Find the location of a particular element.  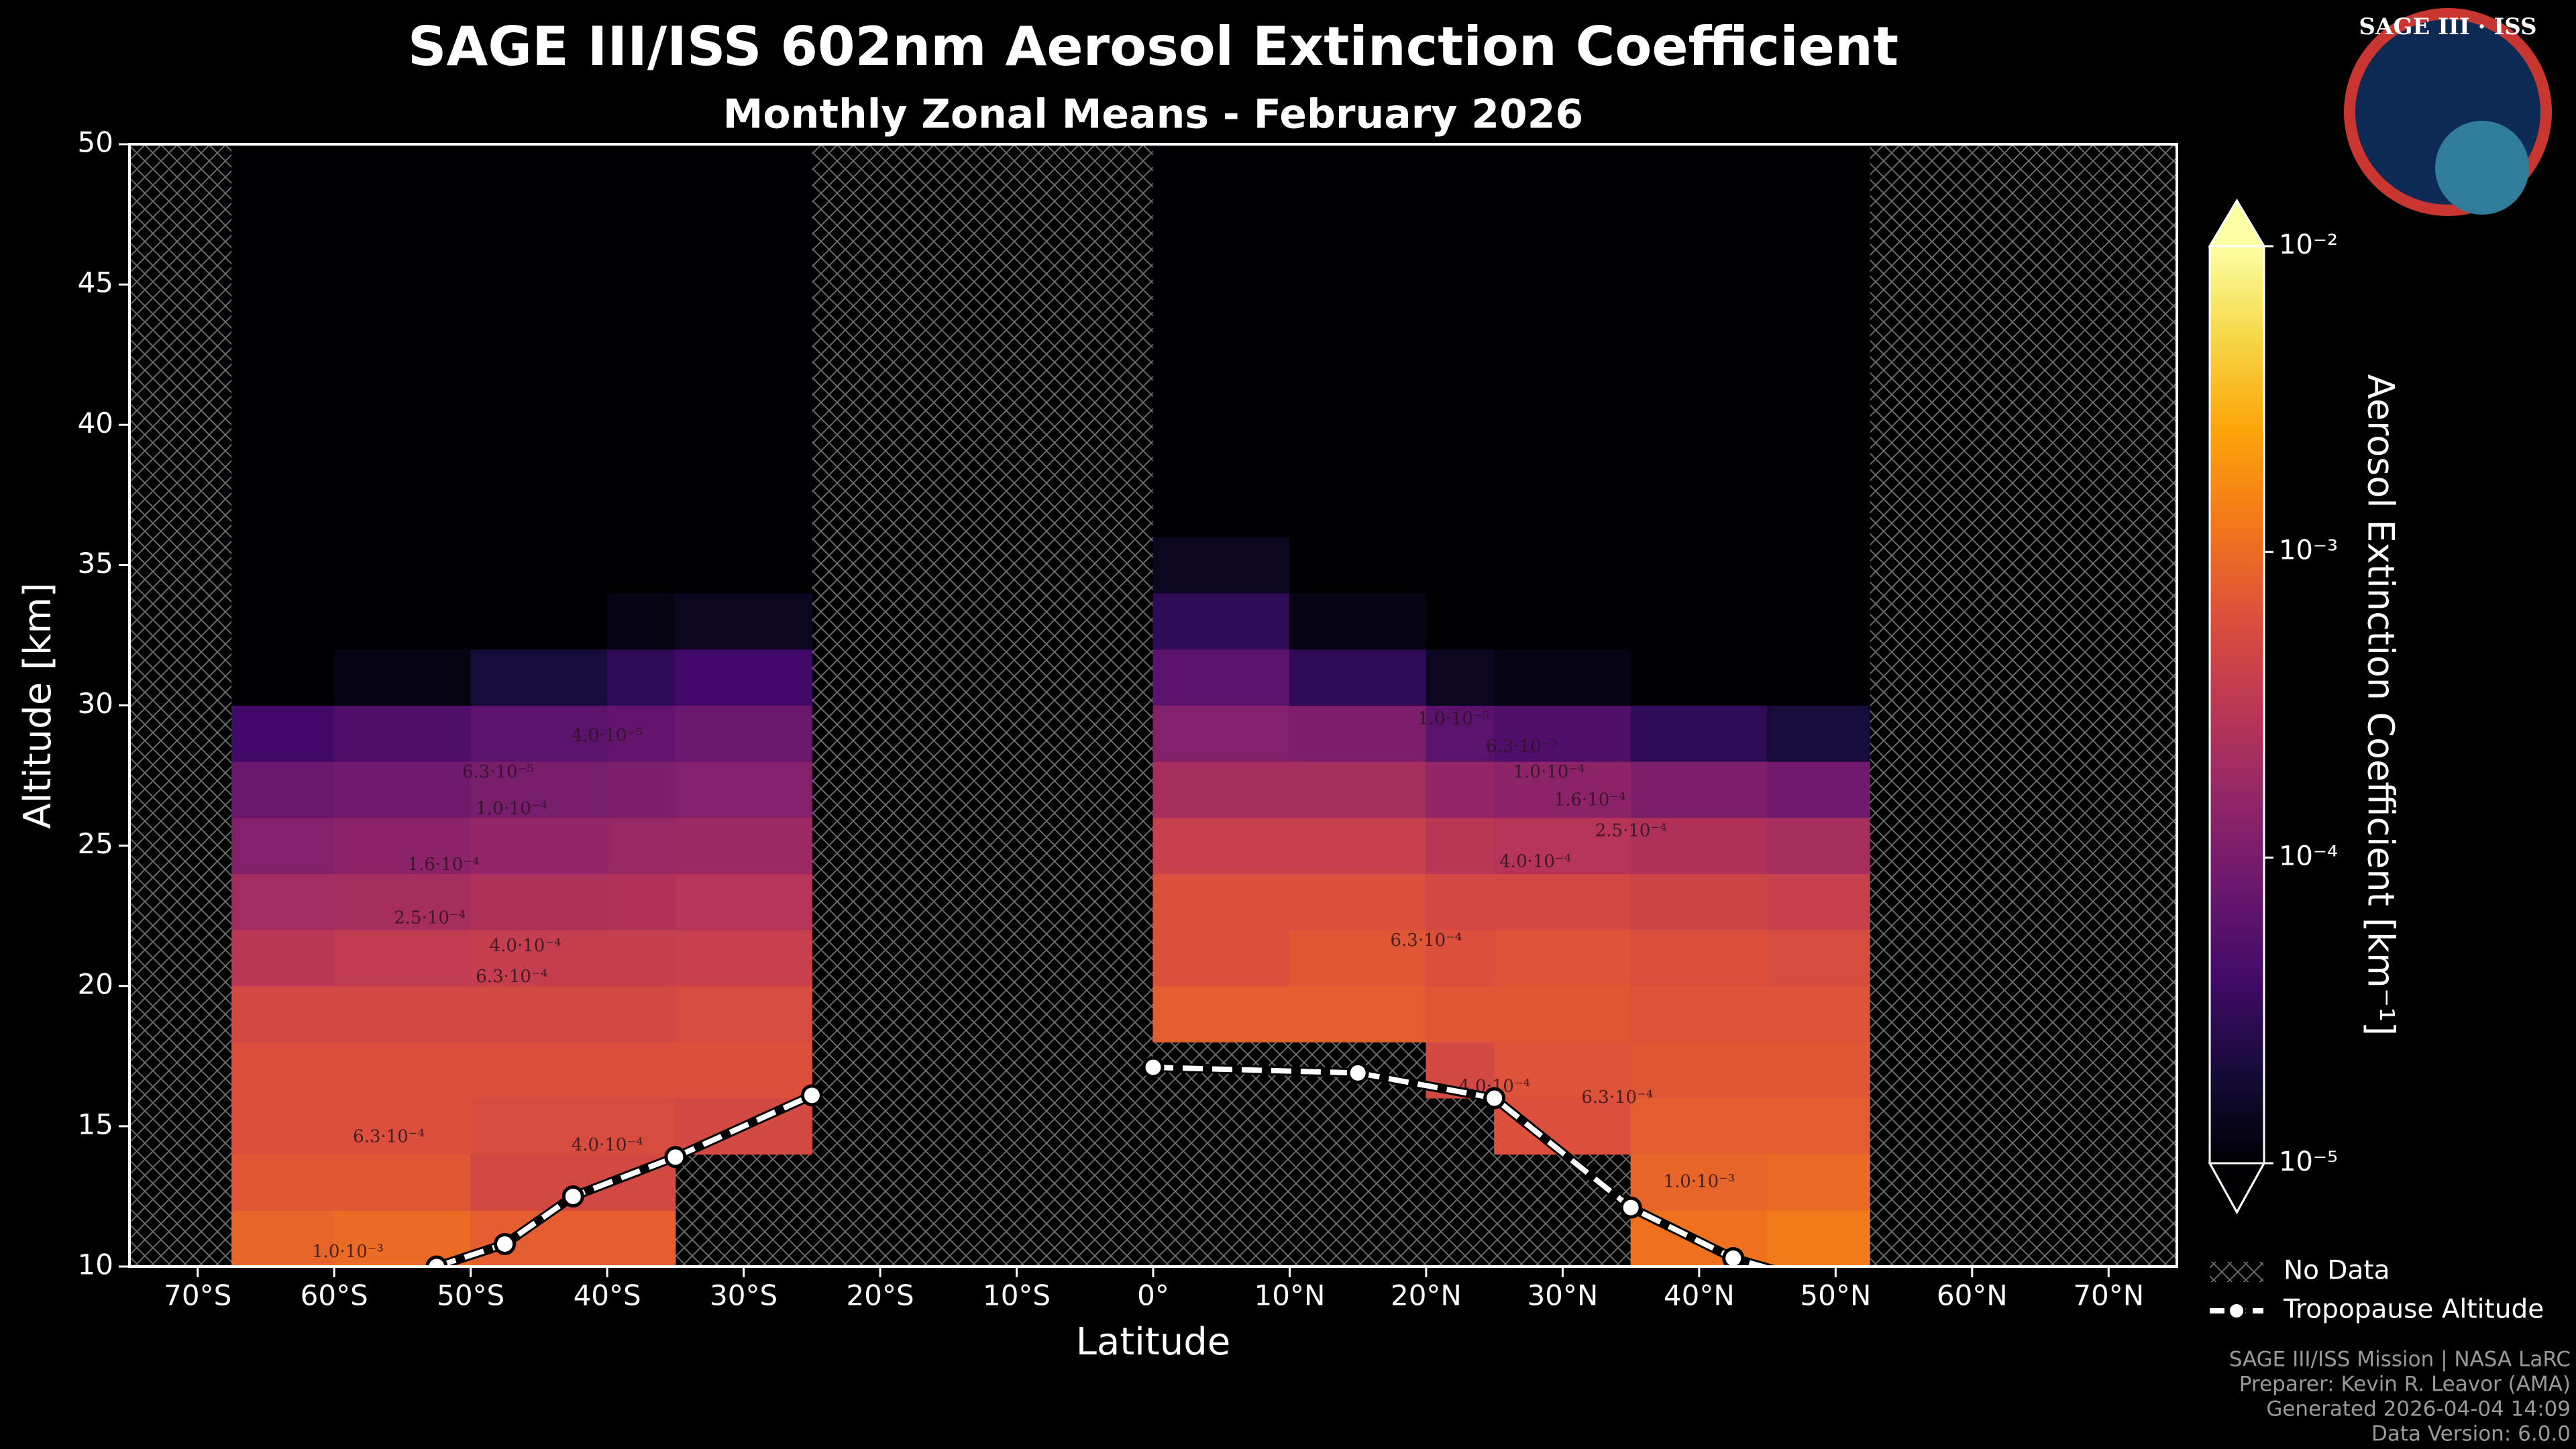

y-tick-label: 45 is located at coordinates (95, 282).